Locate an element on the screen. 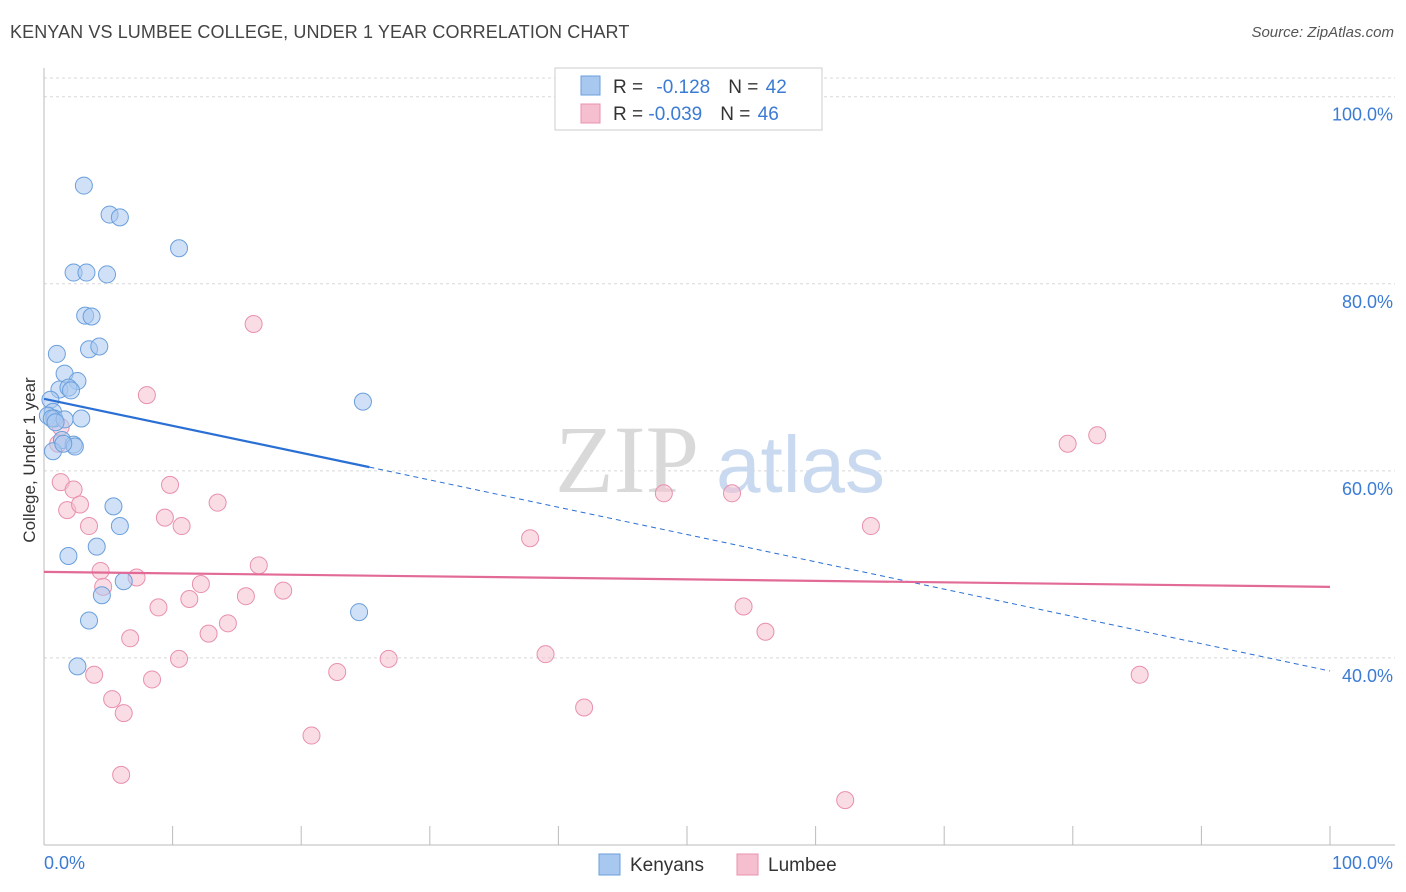  legend-box: R = -0.128 N = 42 R = -0.039 N = 46 is located at coordinates (688, 99).